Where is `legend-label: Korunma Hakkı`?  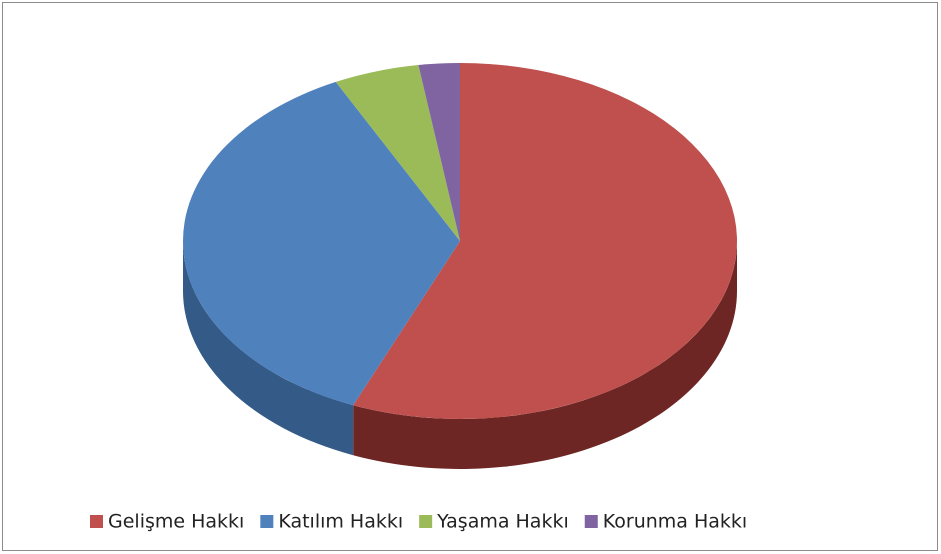
legend-label: Korunma Hakkı is located at coordinates (675, 522).